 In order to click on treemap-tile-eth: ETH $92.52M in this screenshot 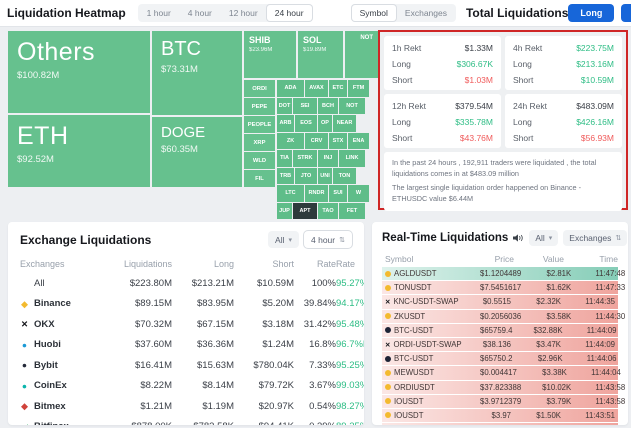, I will do `click(79, 151)`.